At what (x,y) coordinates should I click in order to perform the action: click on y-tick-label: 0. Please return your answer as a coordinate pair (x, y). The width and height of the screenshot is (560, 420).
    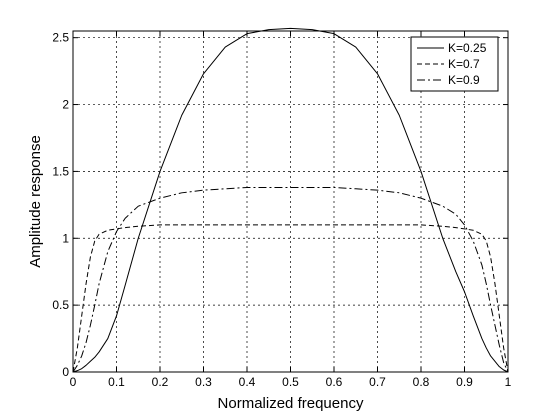
    Looking at the image, I should click on (65, 372).